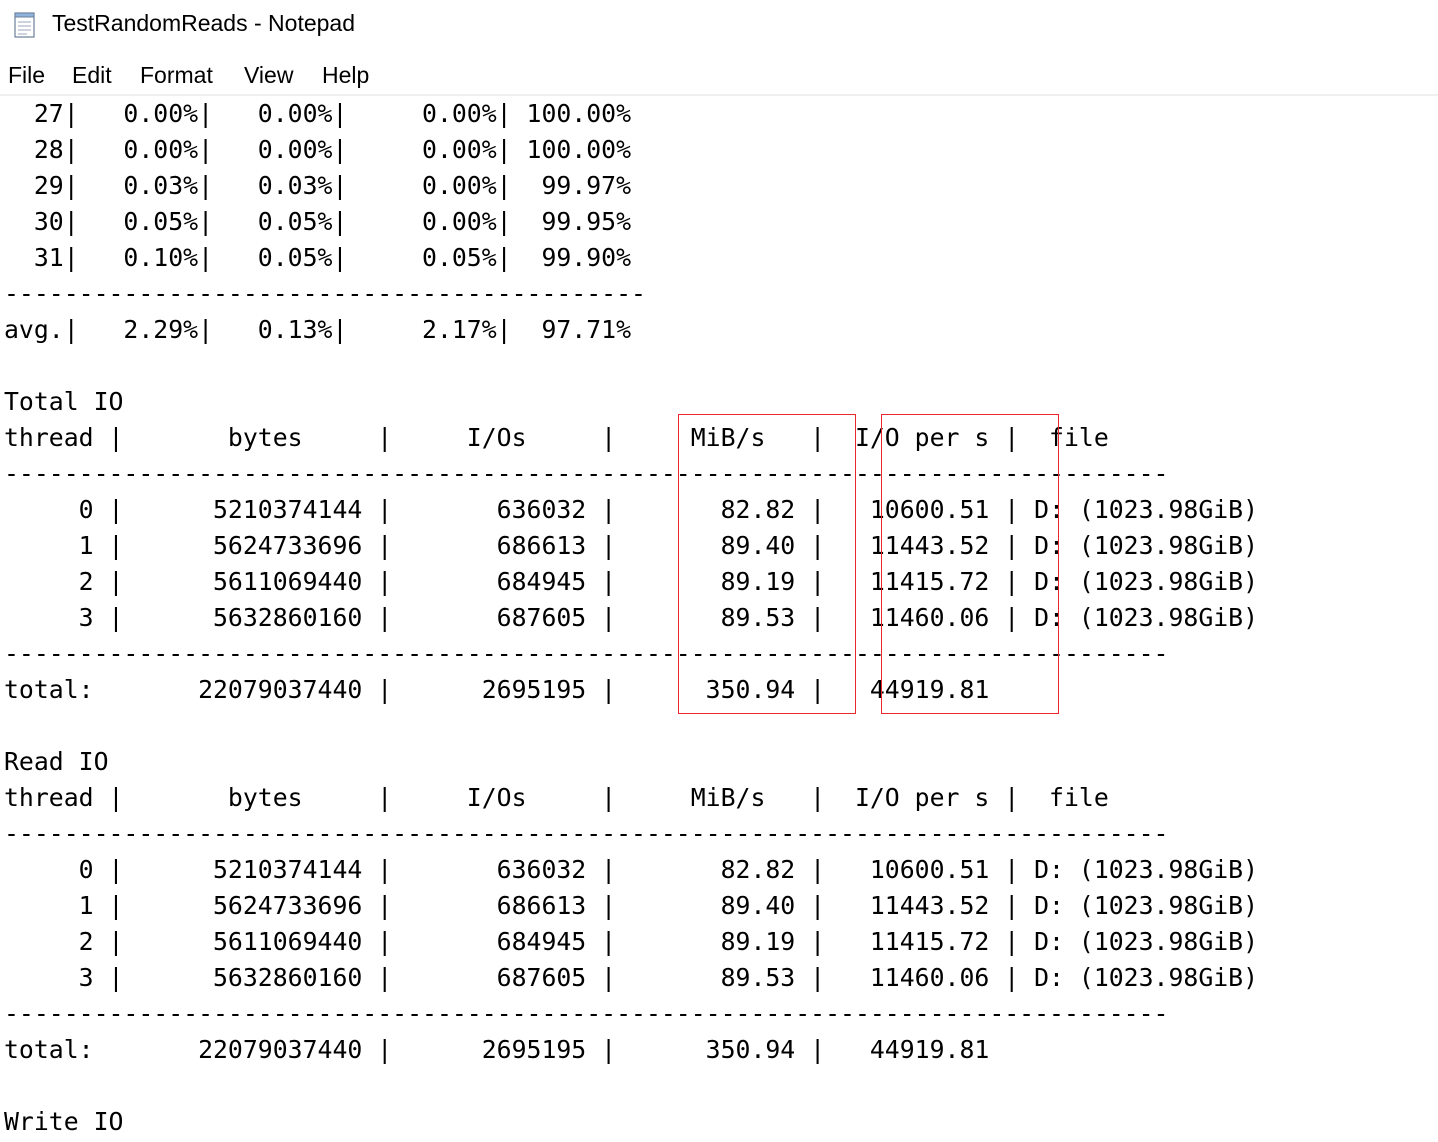 The width and height of the screenshot is (1438, 1142). What do you see at coordinates (318, 185) in the screenshot?
I see `text-line: 29| 0.03%| 0.03%| 0.00%| 99.97%` at bounding box center [318, 185].